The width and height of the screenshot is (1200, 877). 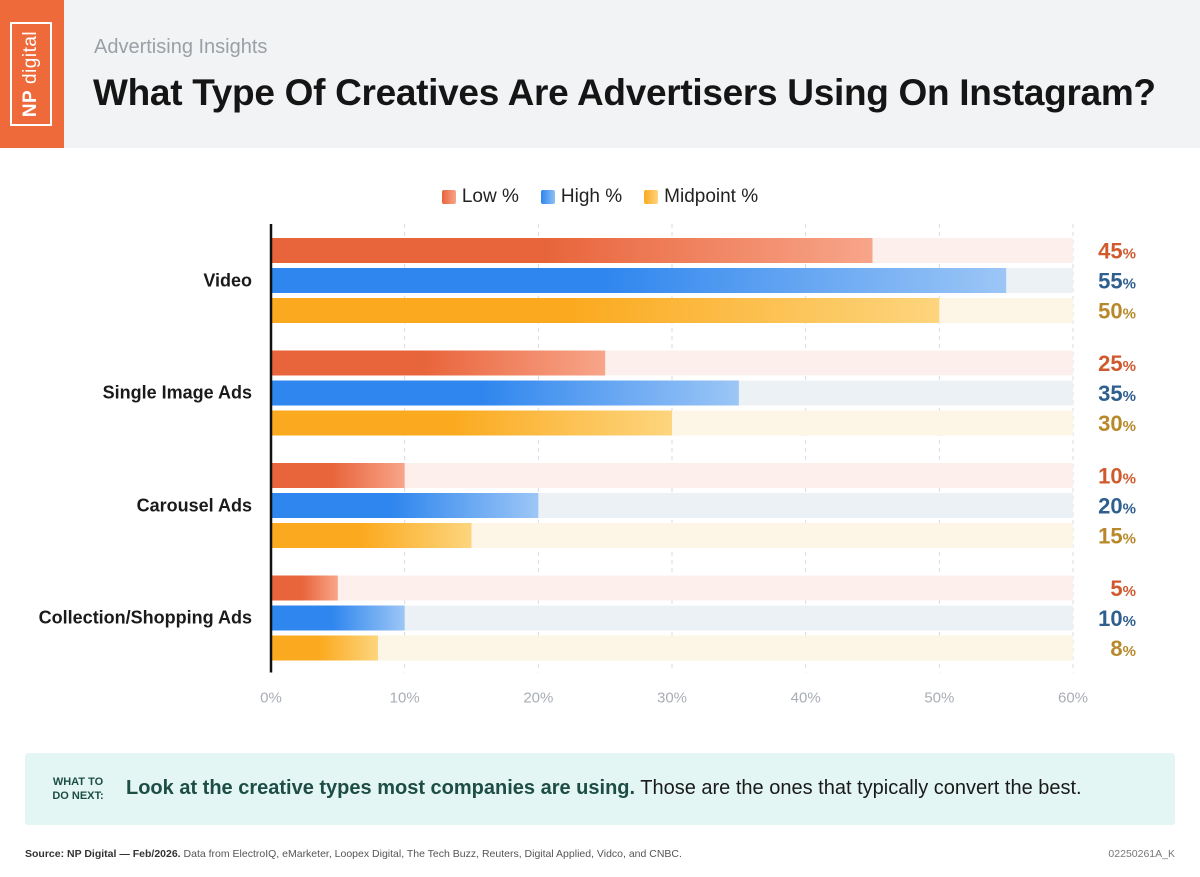 I want to click on value-label: 15%, so click(x=1117, y=536).